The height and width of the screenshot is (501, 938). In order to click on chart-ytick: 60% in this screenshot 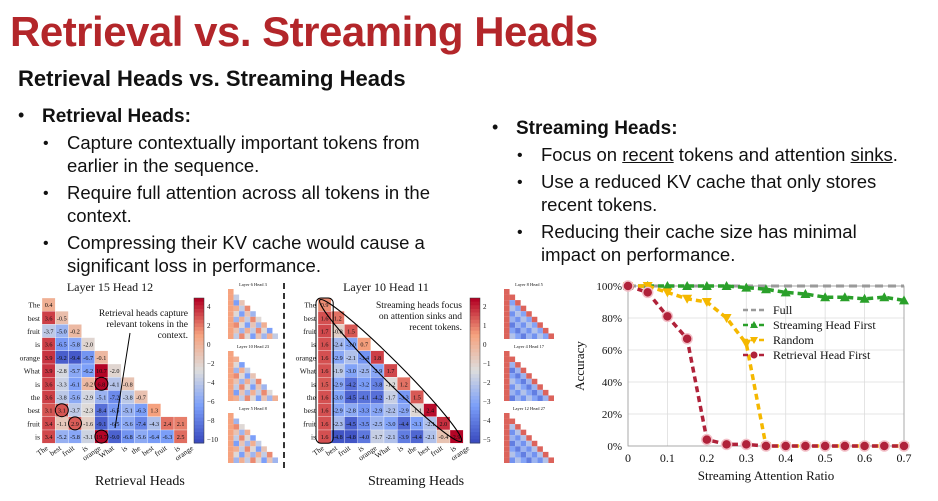, I will do `click(612, 351)`.